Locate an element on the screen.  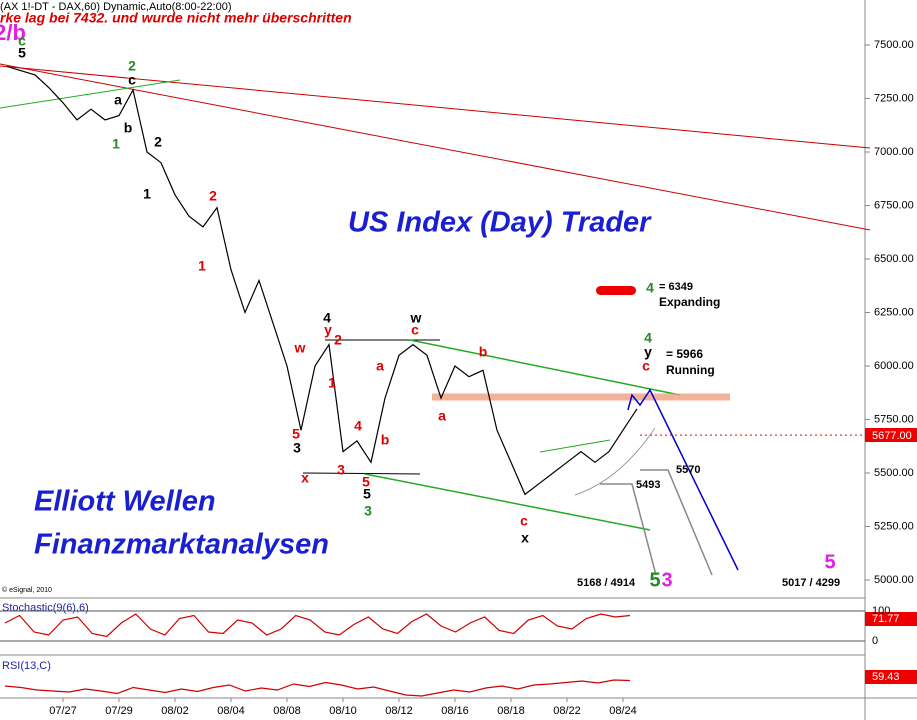
x-tick-label: 08/24 is located at coordinates (623, 711).